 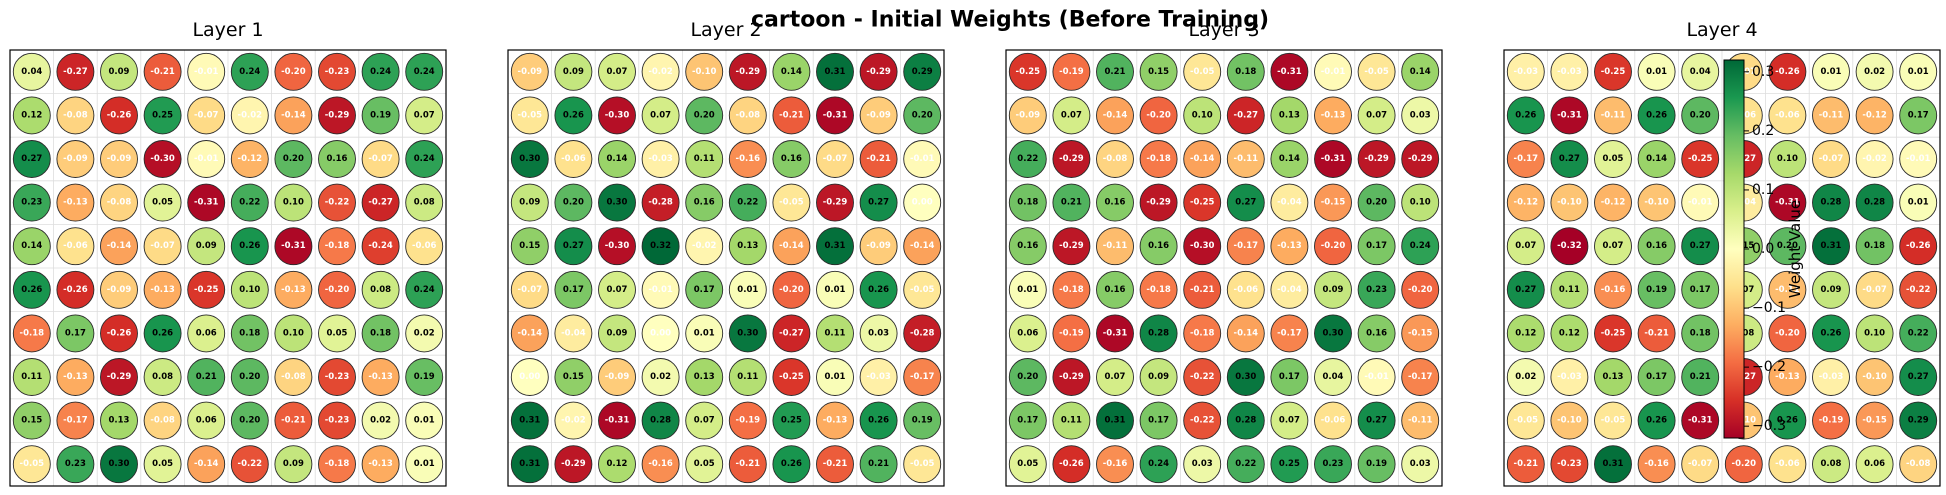 I want to click on weight-value-label: -0.15, so click(x=1333, y=203).